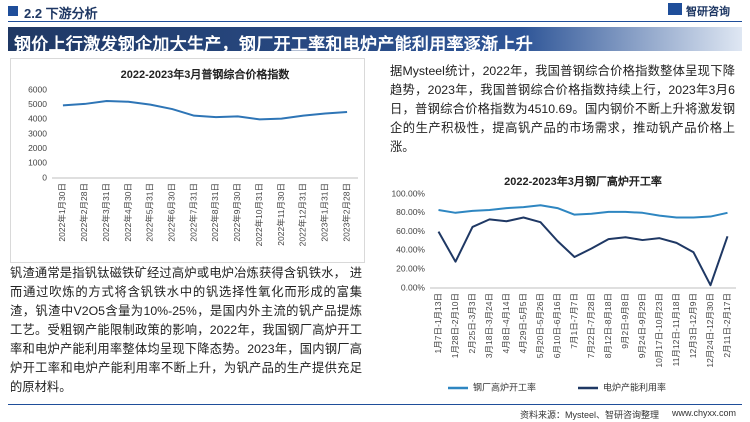  I want to click on legend-label: 钢厂高炉开工率, so click(504, 386).